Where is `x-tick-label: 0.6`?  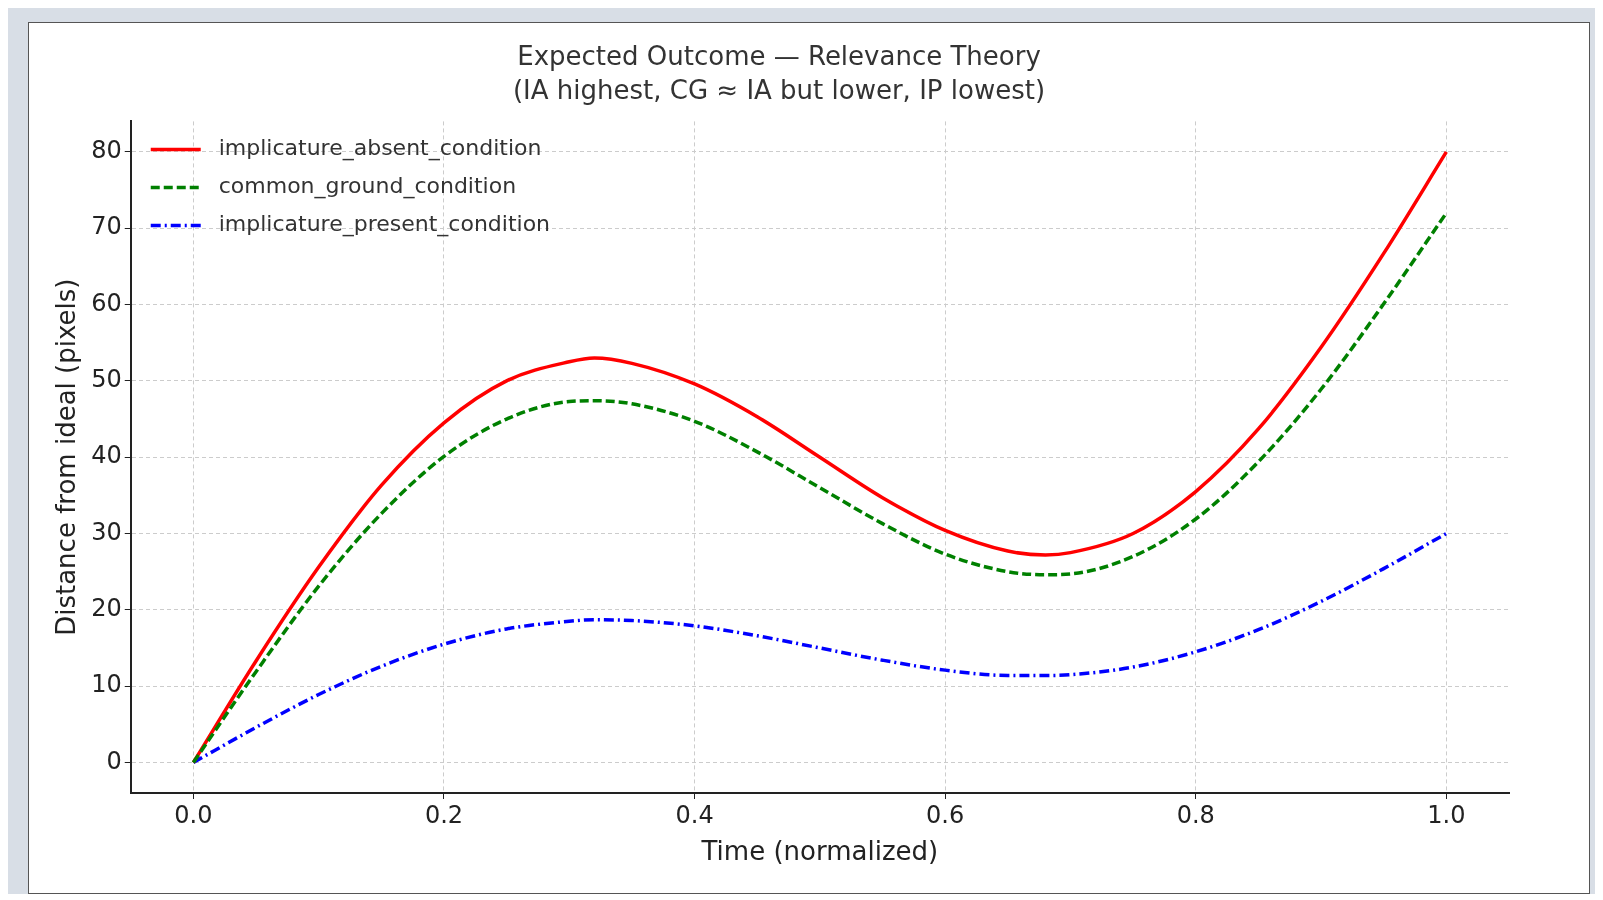
x-tick-label: 0.6 is located at coordinates (945, 814).